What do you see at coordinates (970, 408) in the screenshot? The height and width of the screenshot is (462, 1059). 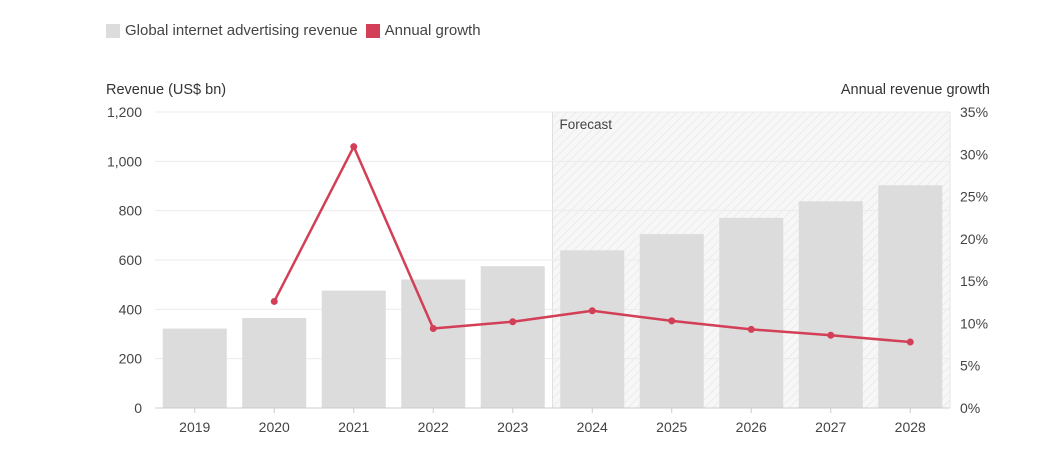 I see `y-right-tick-label: 0%` at bounding box center [970, 408].